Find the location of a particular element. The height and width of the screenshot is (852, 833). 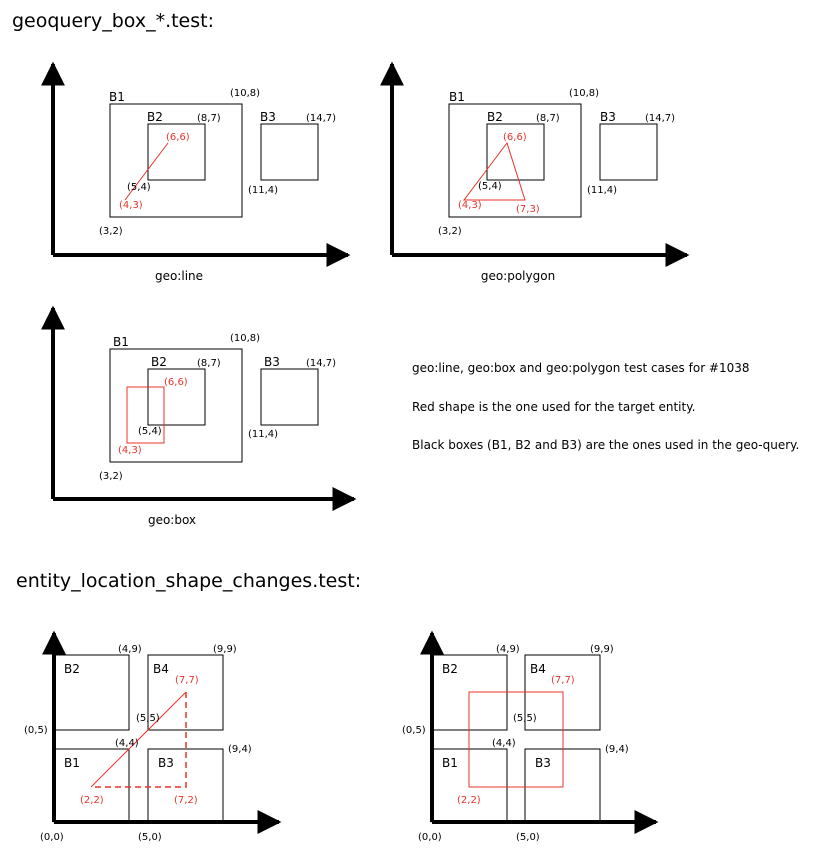

red-coord-7-3: (7,3) is located at coordinates (528, 209).